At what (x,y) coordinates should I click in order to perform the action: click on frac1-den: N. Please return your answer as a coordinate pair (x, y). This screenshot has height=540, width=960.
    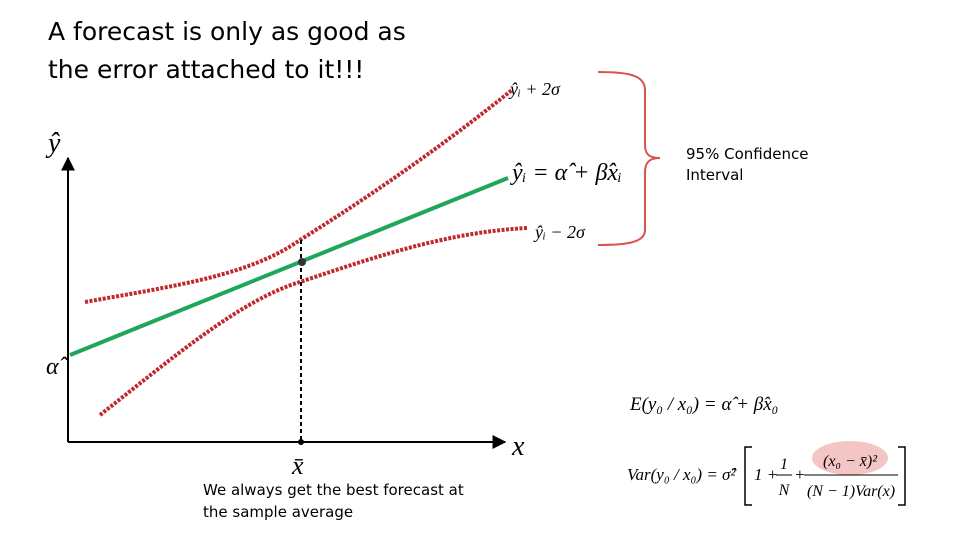
    Looking at the image, I should click on (784, 490).